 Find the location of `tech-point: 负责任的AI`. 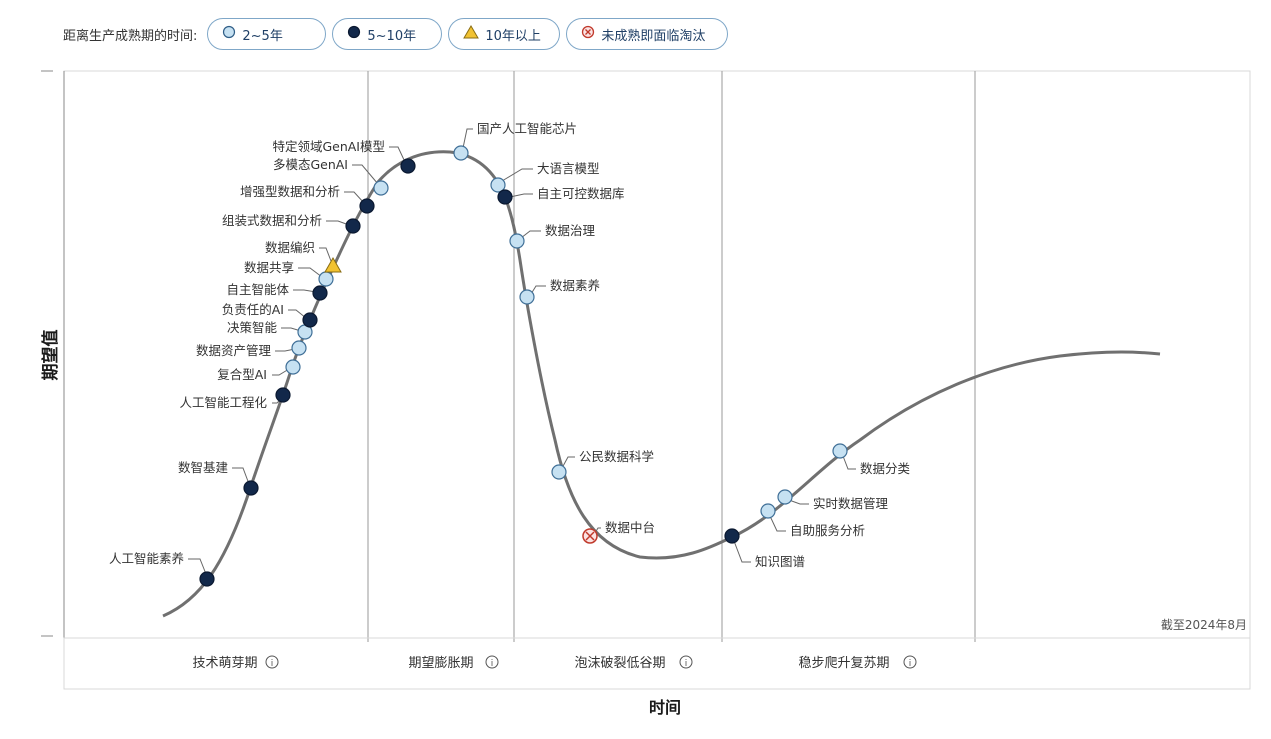

tech-point: 负责任的AI is located at coordinates (270, 315).